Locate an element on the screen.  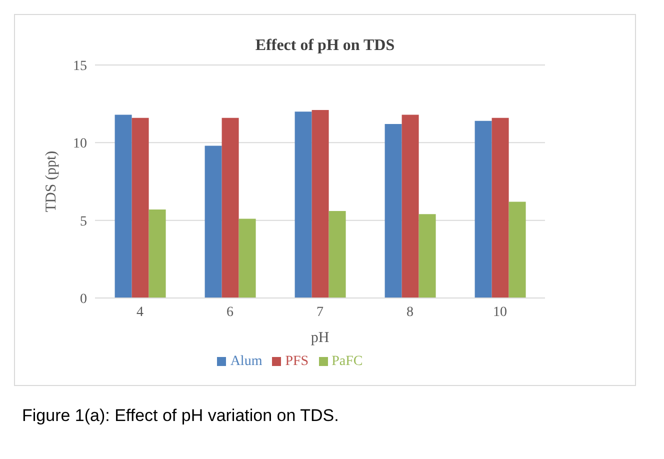
x-tick-label: 6 is located at coordinates (230, 312).